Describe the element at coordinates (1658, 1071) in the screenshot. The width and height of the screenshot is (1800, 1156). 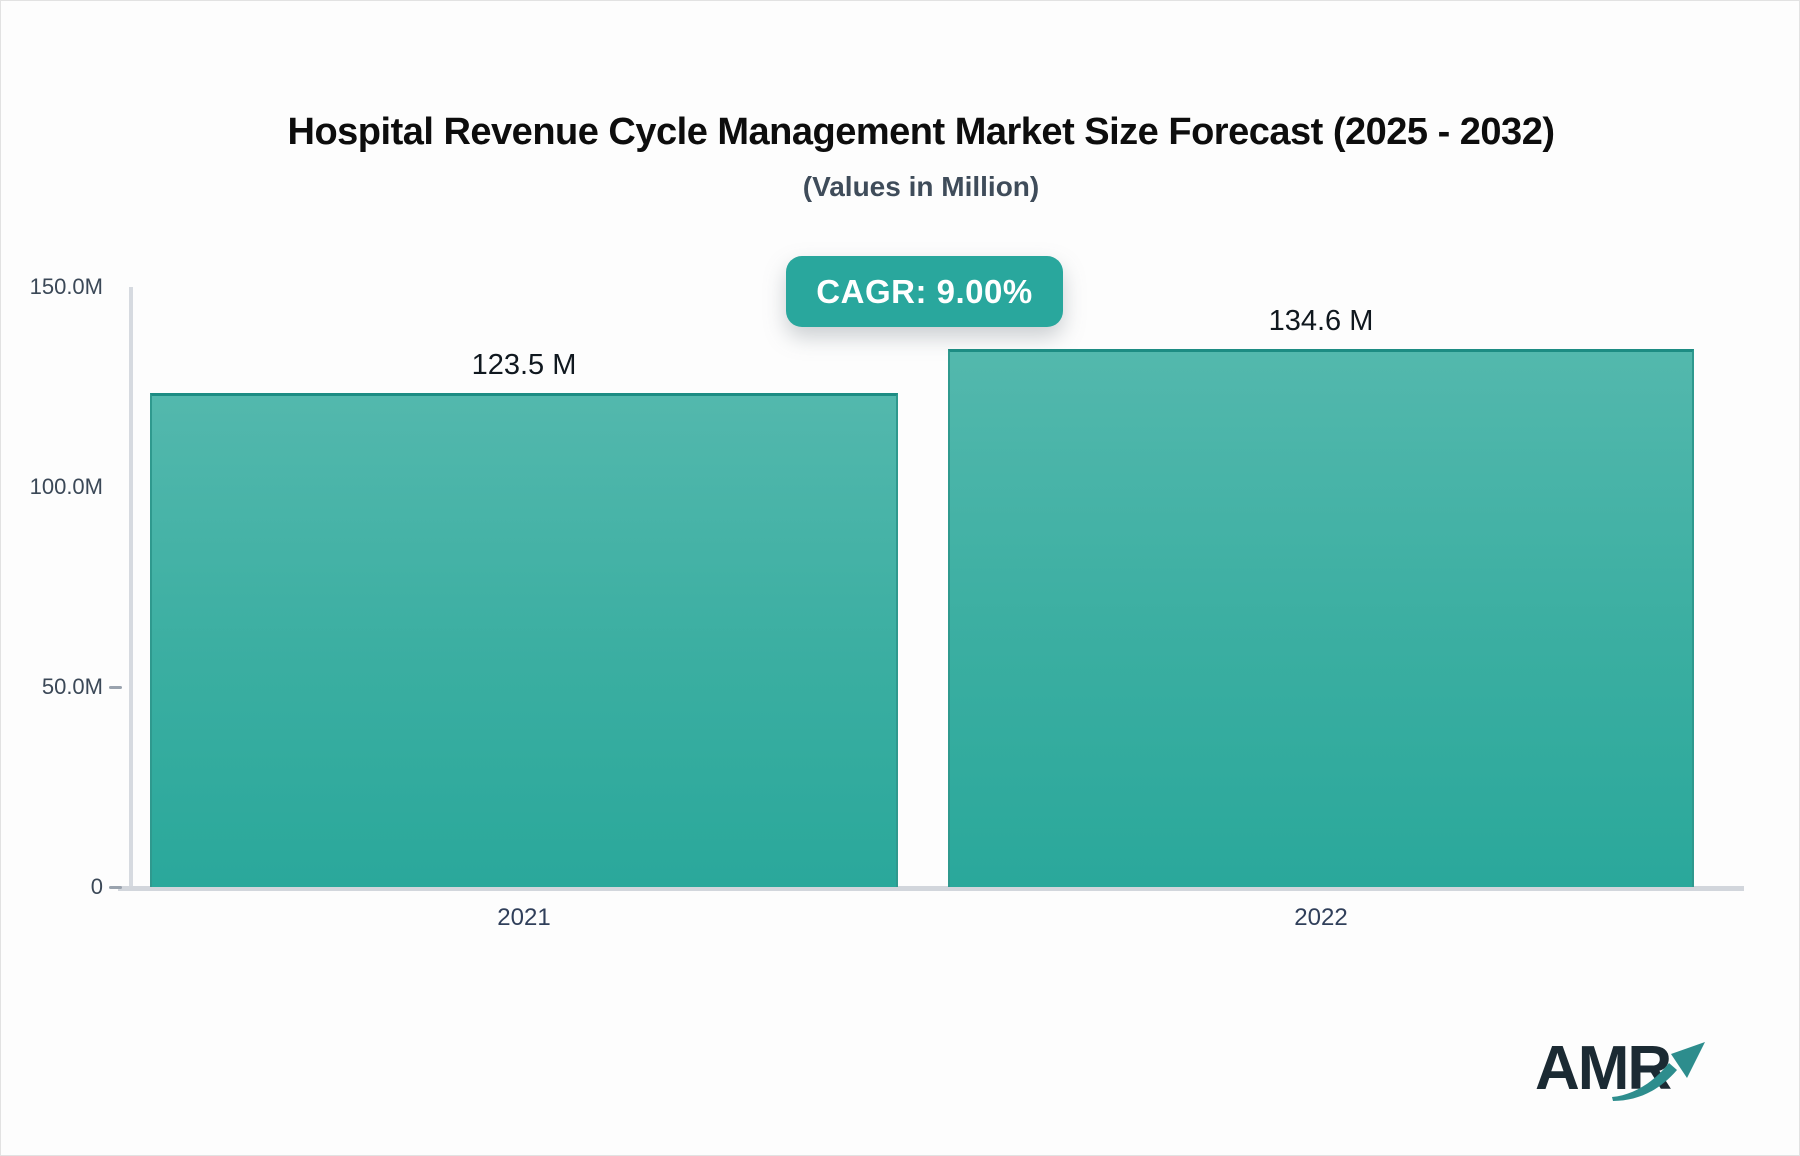
I see `growth-arrow-icon` at that location.